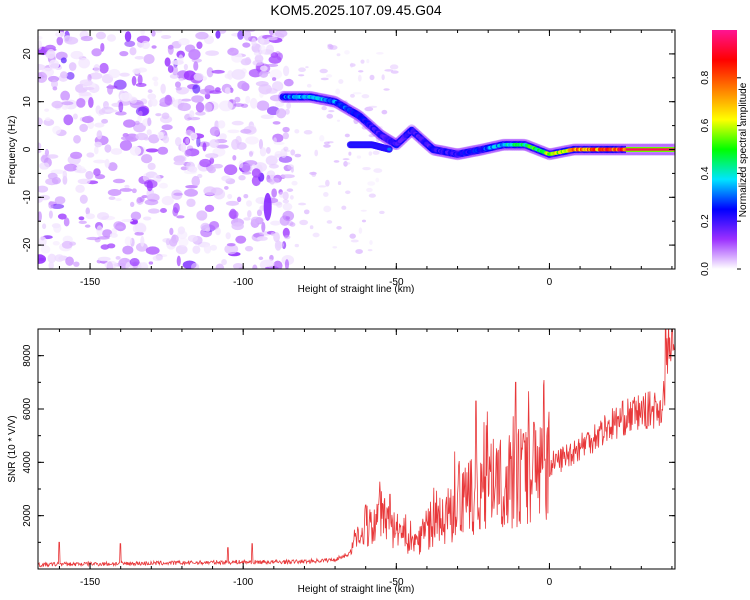  Describe the element at coordinates (27, 102) in the screenshot. I see `y-tick-label: 10` at that location.